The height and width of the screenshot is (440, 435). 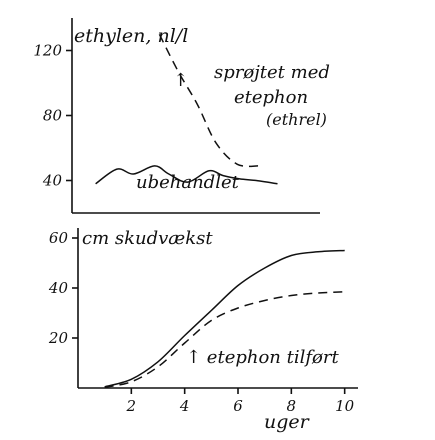 What do you see at coordinates (238, 406) in the screenshot?
I see `bottom-x-tick-label: 6` at bounding box center [238, 406].